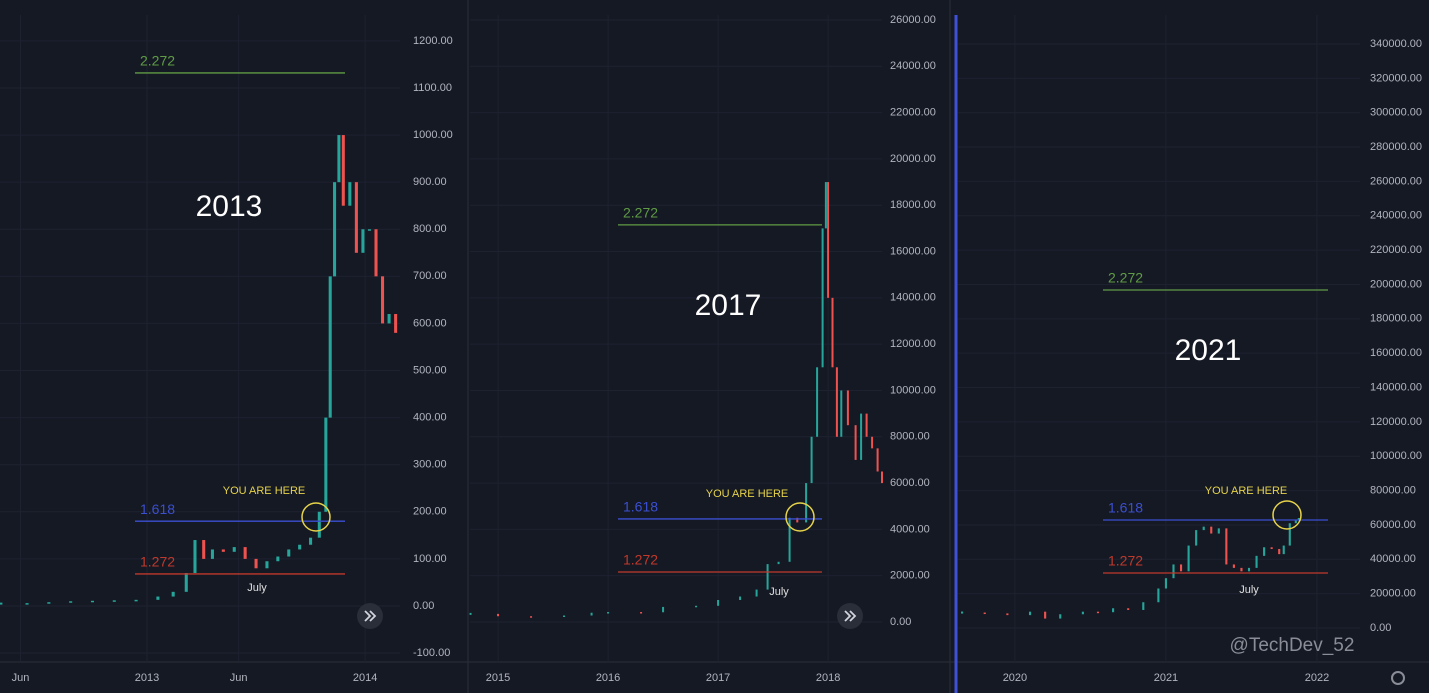  Describe the element at coordinates (1396, 353) in the screenshot. I see `y-tick-label: 160000.00` at that location.